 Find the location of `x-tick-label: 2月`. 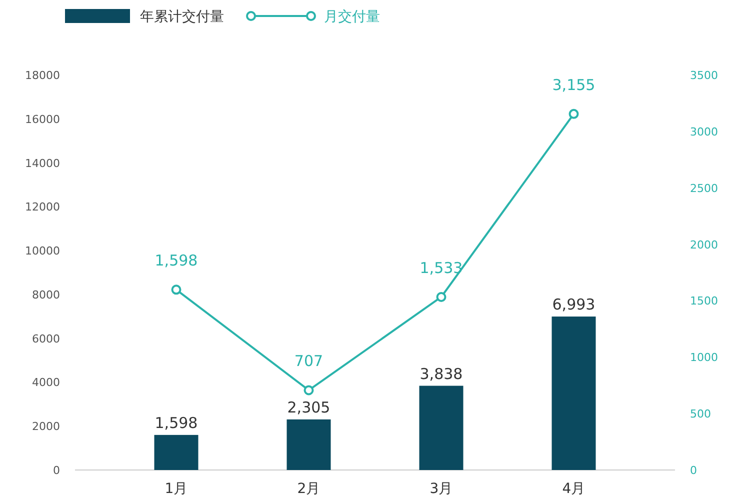

x-tick-label: 2月 is located at coordinates (308, 489).